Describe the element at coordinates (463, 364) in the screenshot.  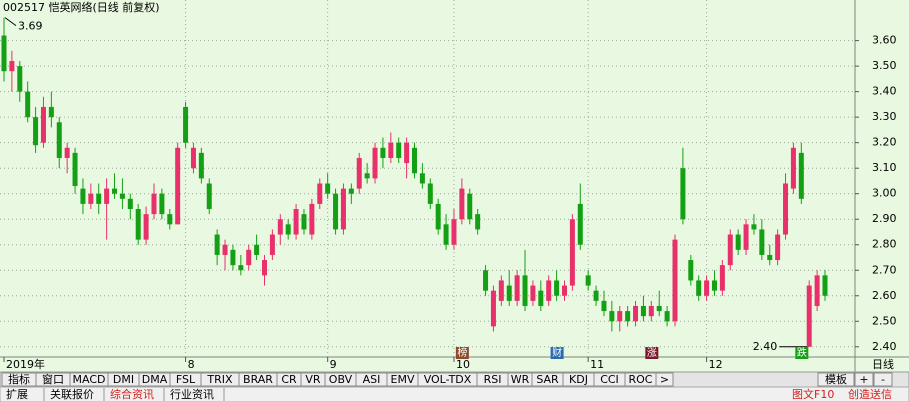
I see `x-tick-label: 10` at that location.